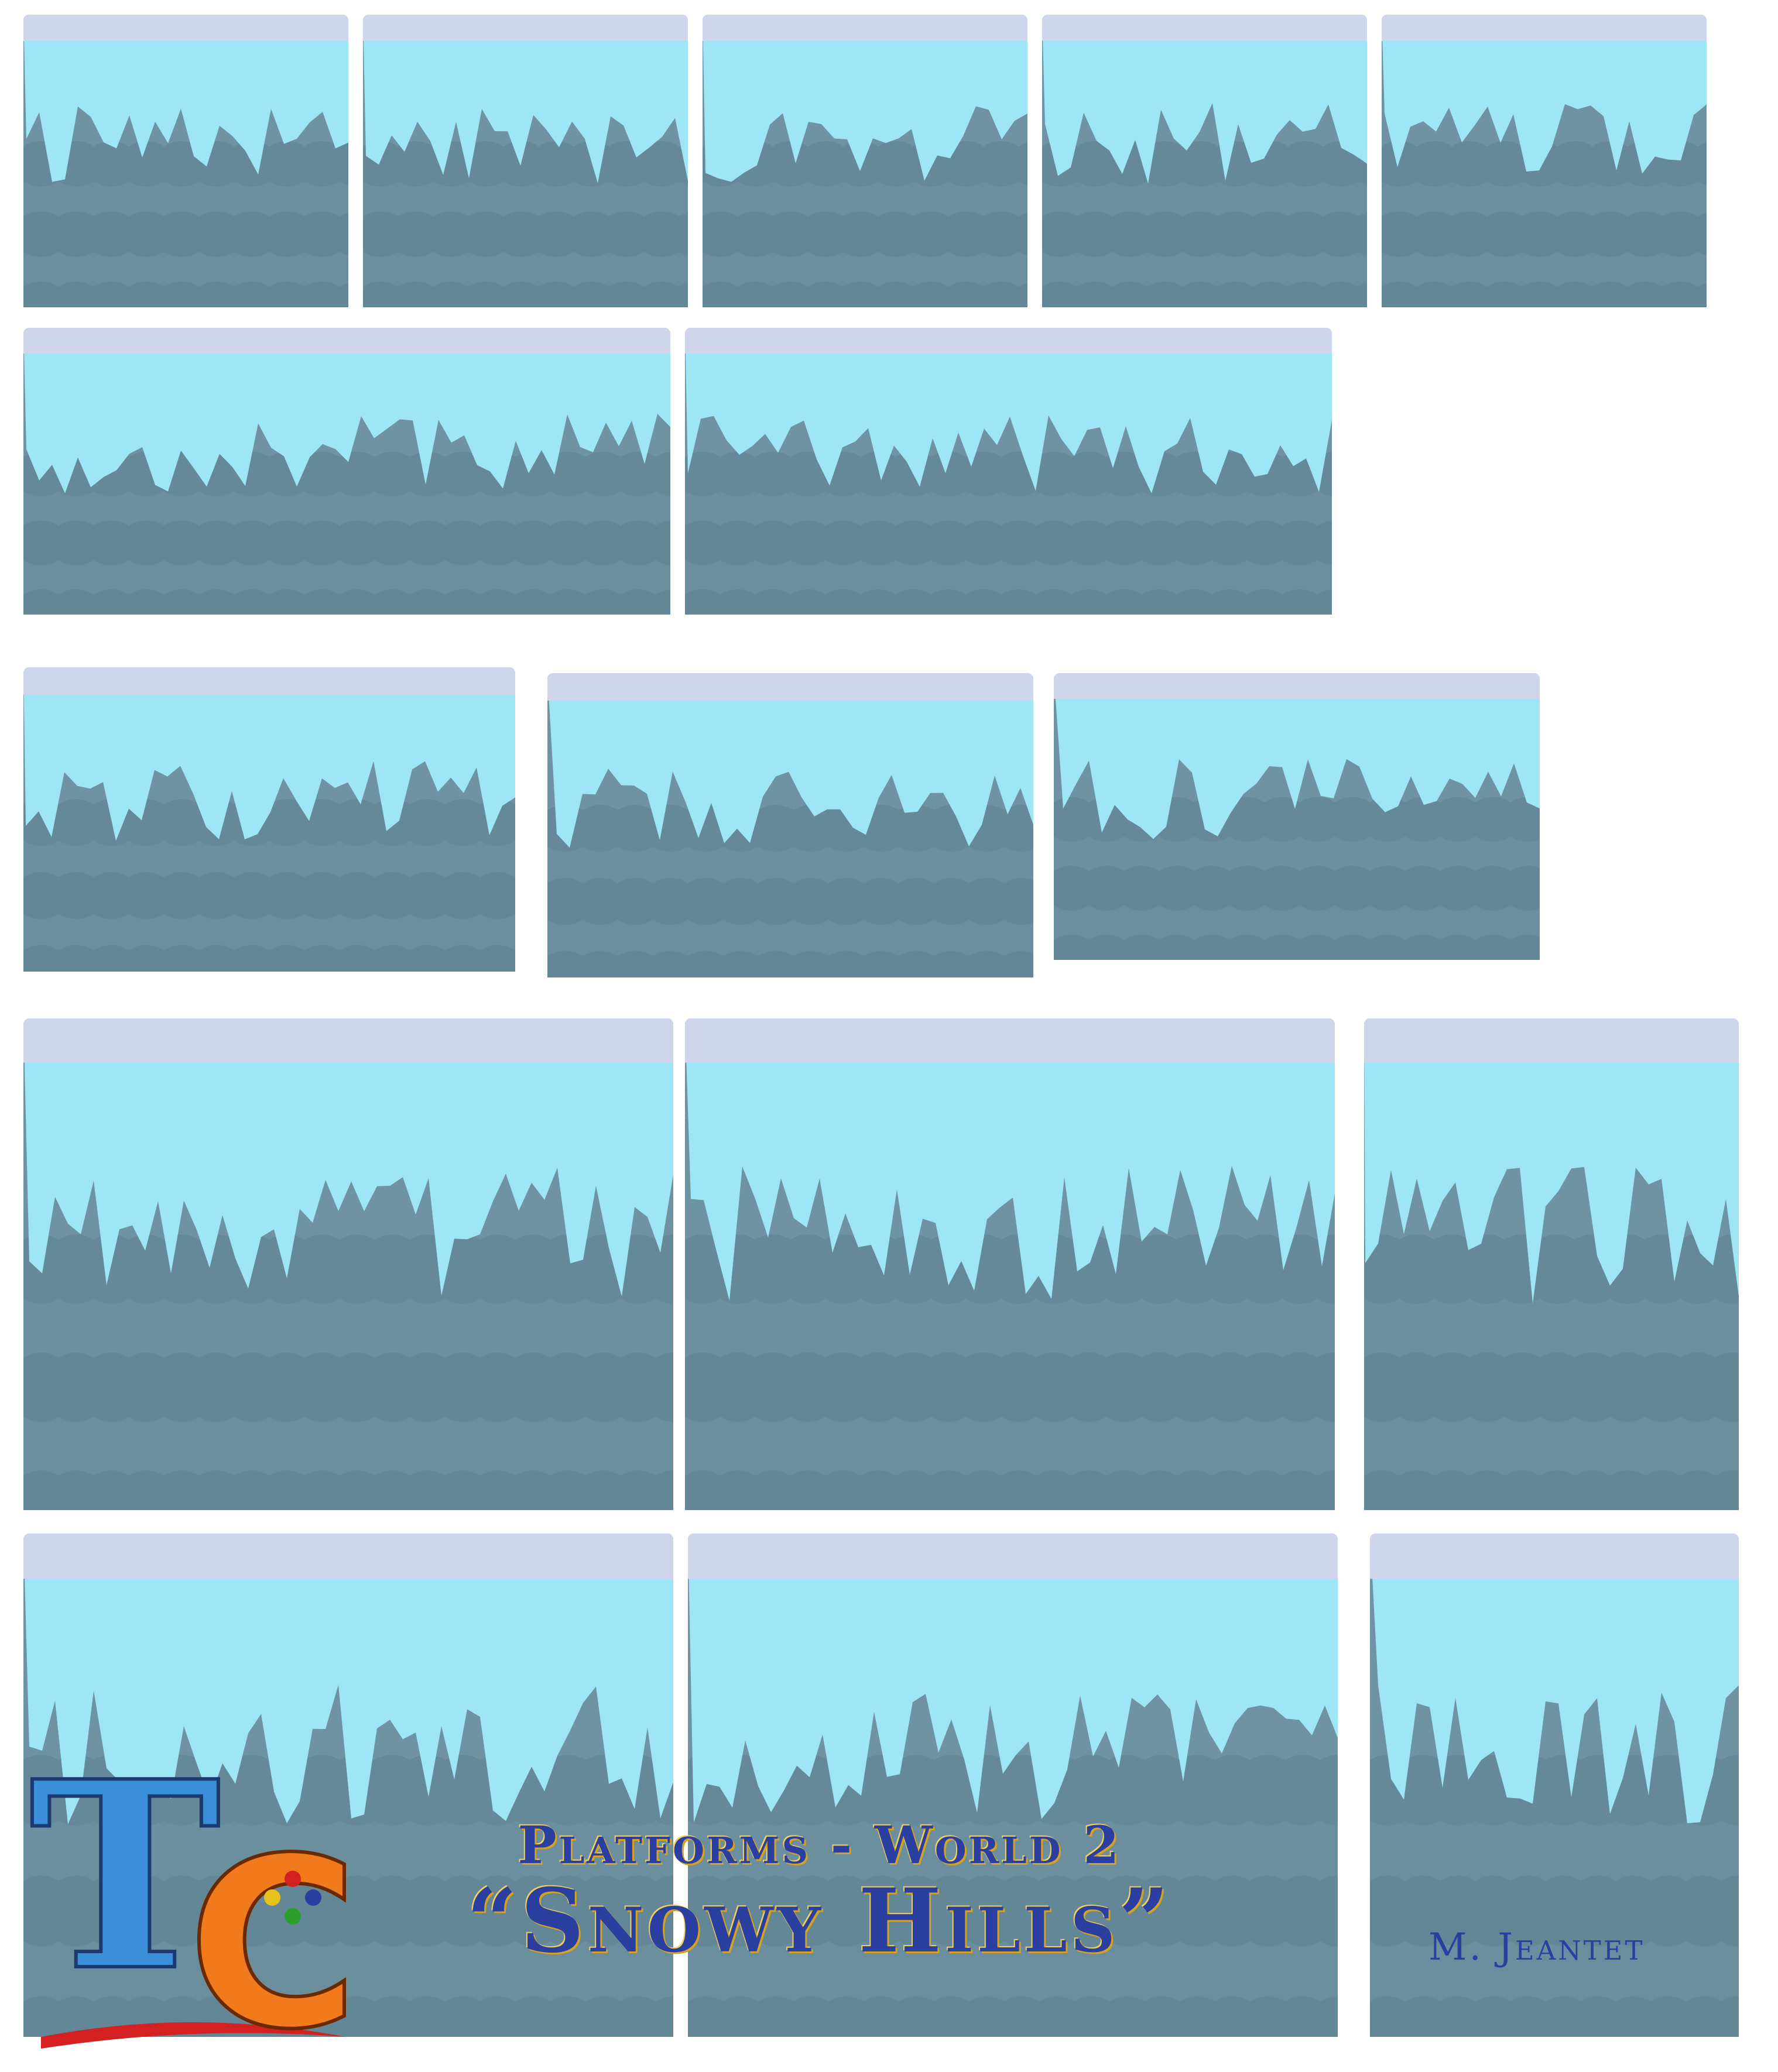 This screenshot has width=1778, height=2072. Describe the element at coordinates (272, 1898) in the screenshot. I see `logo-dot-yellow` at that location.